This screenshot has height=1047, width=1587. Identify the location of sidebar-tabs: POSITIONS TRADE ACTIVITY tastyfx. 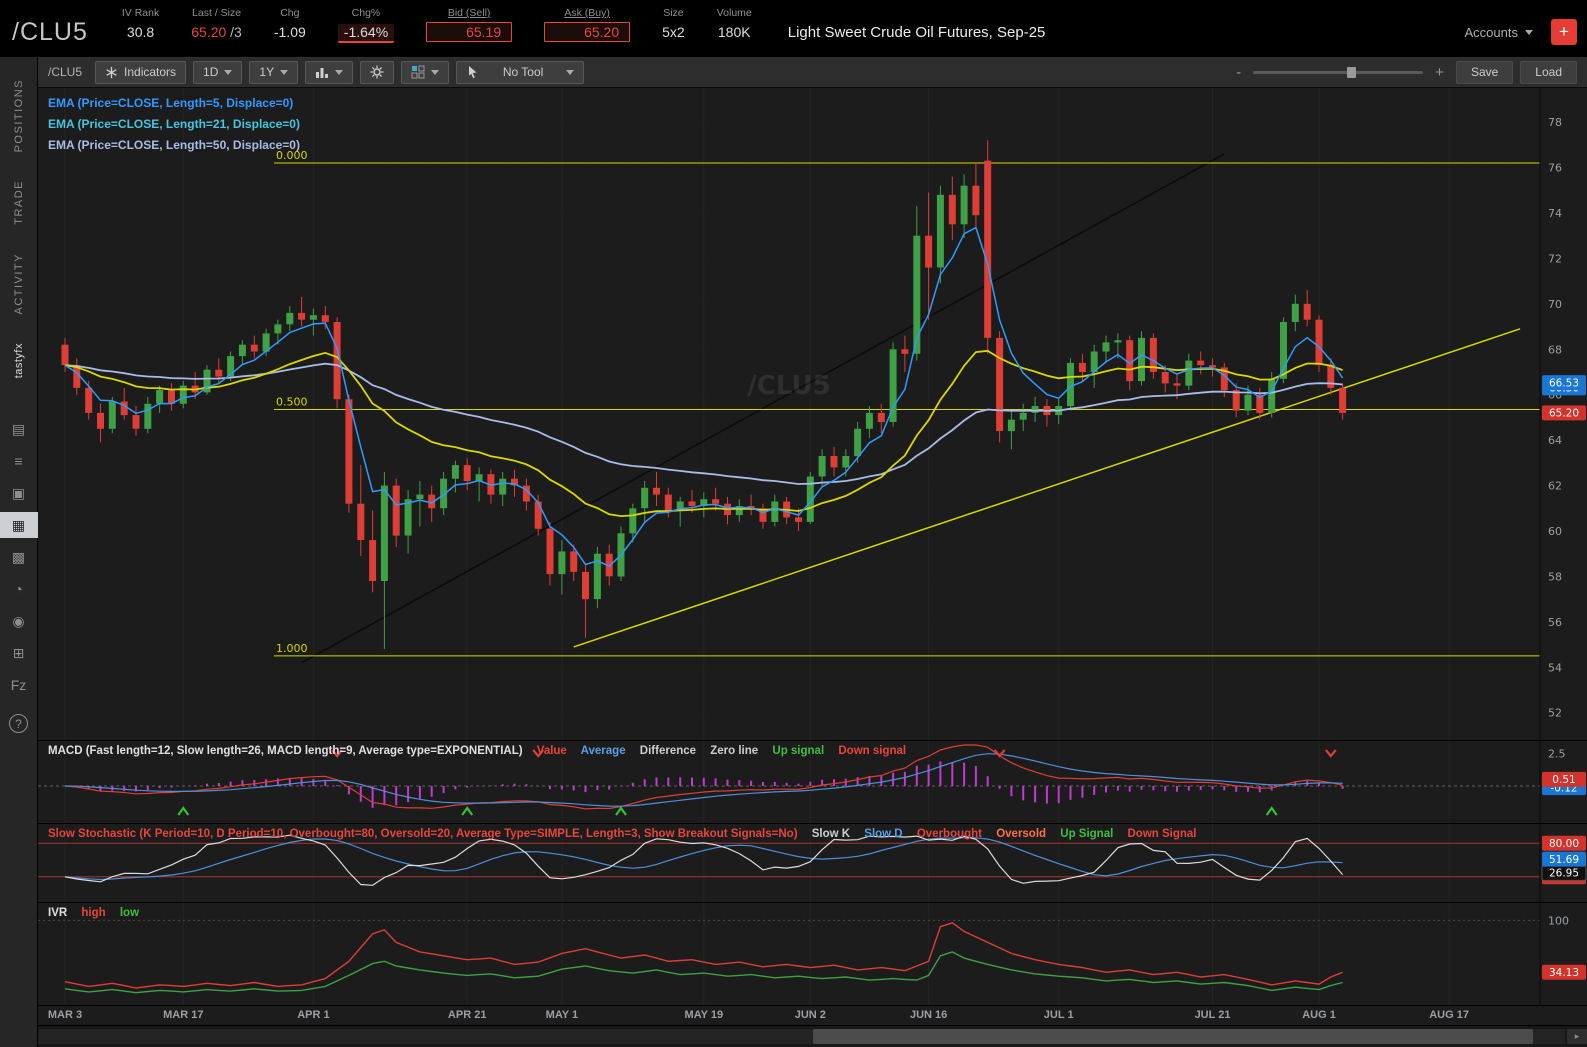
(19, 242).